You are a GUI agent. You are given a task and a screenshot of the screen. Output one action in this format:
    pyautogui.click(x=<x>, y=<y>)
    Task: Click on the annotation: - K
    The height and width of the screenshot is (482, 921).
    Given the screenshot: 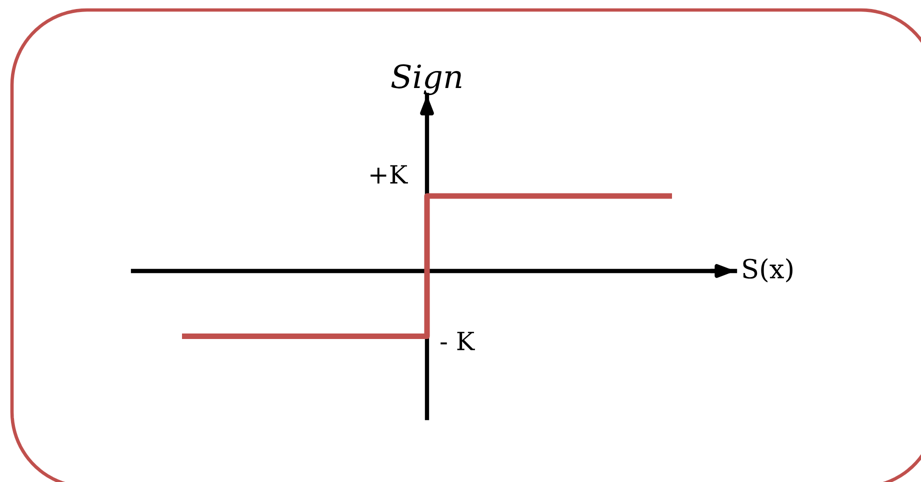 What is the action you would take?
    pyautogui.click(x=457, y=341)
    